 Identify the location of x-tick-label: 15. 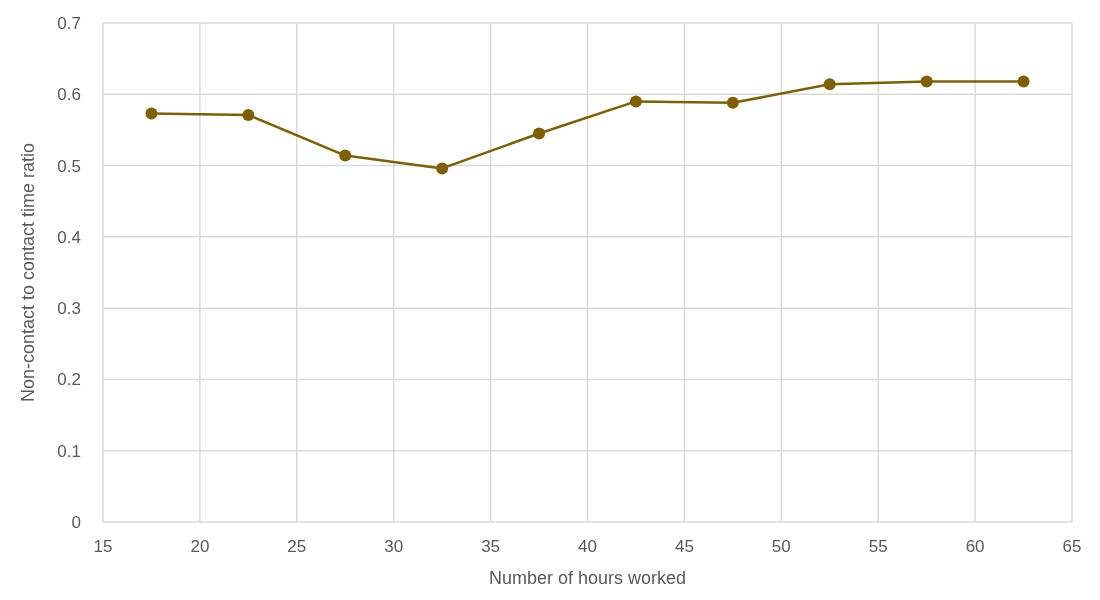
(103, 546).